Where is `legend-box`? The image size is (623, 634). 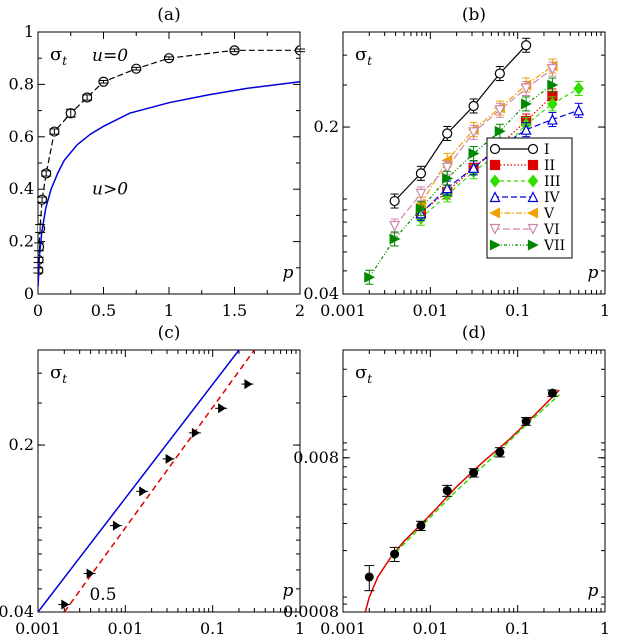
legend-box is located at coordinates (529, 198).